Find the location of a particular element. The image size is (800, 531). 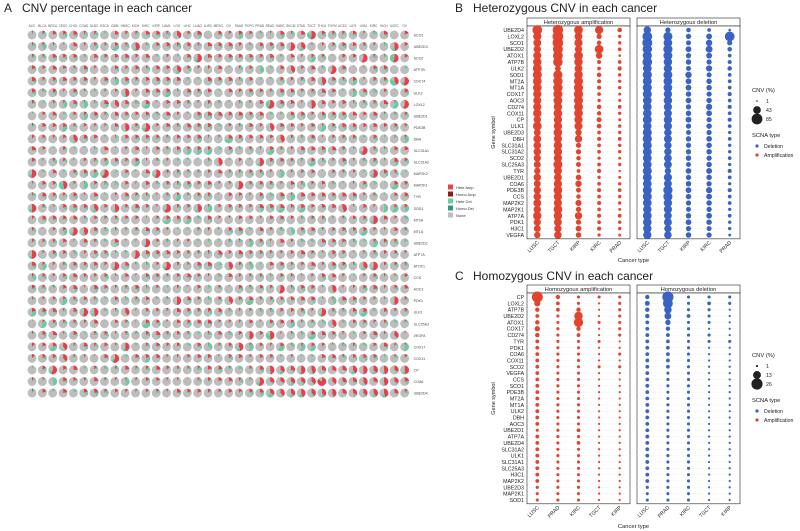

cancer-label: CESC is located at coordinates (64, 26).